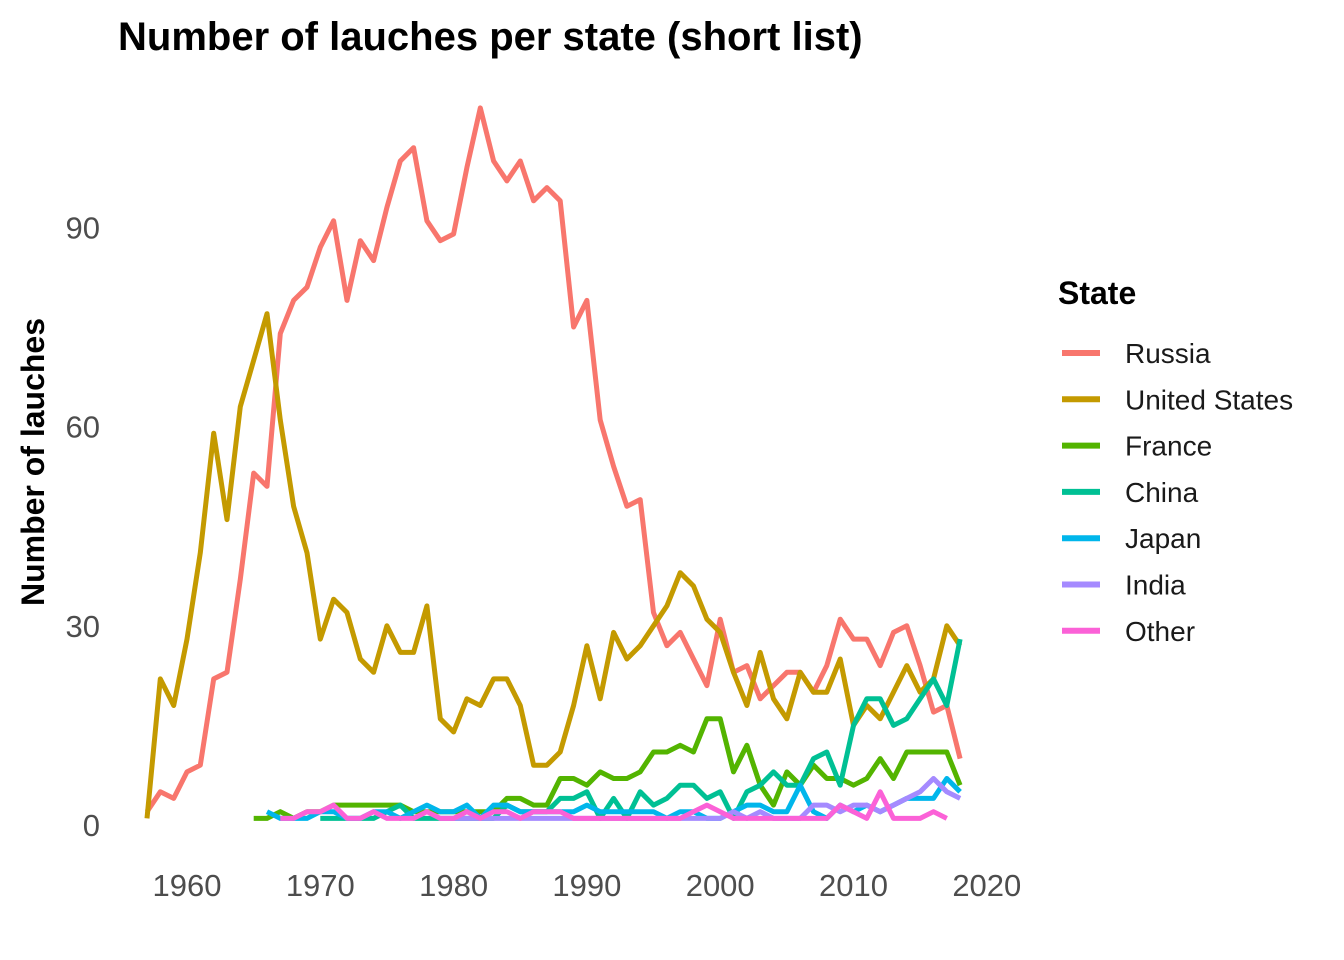 This screenshot has width=1344, height=960. Describe the element at coordinates (1160, 631) in the screenshot. I see `legend-label: Other` at that location.